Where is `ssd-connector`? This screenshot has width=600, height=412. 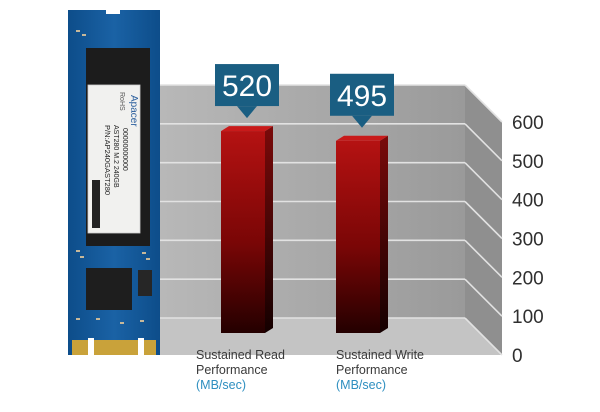
ssd-connector is located at coordinates (114, 347).